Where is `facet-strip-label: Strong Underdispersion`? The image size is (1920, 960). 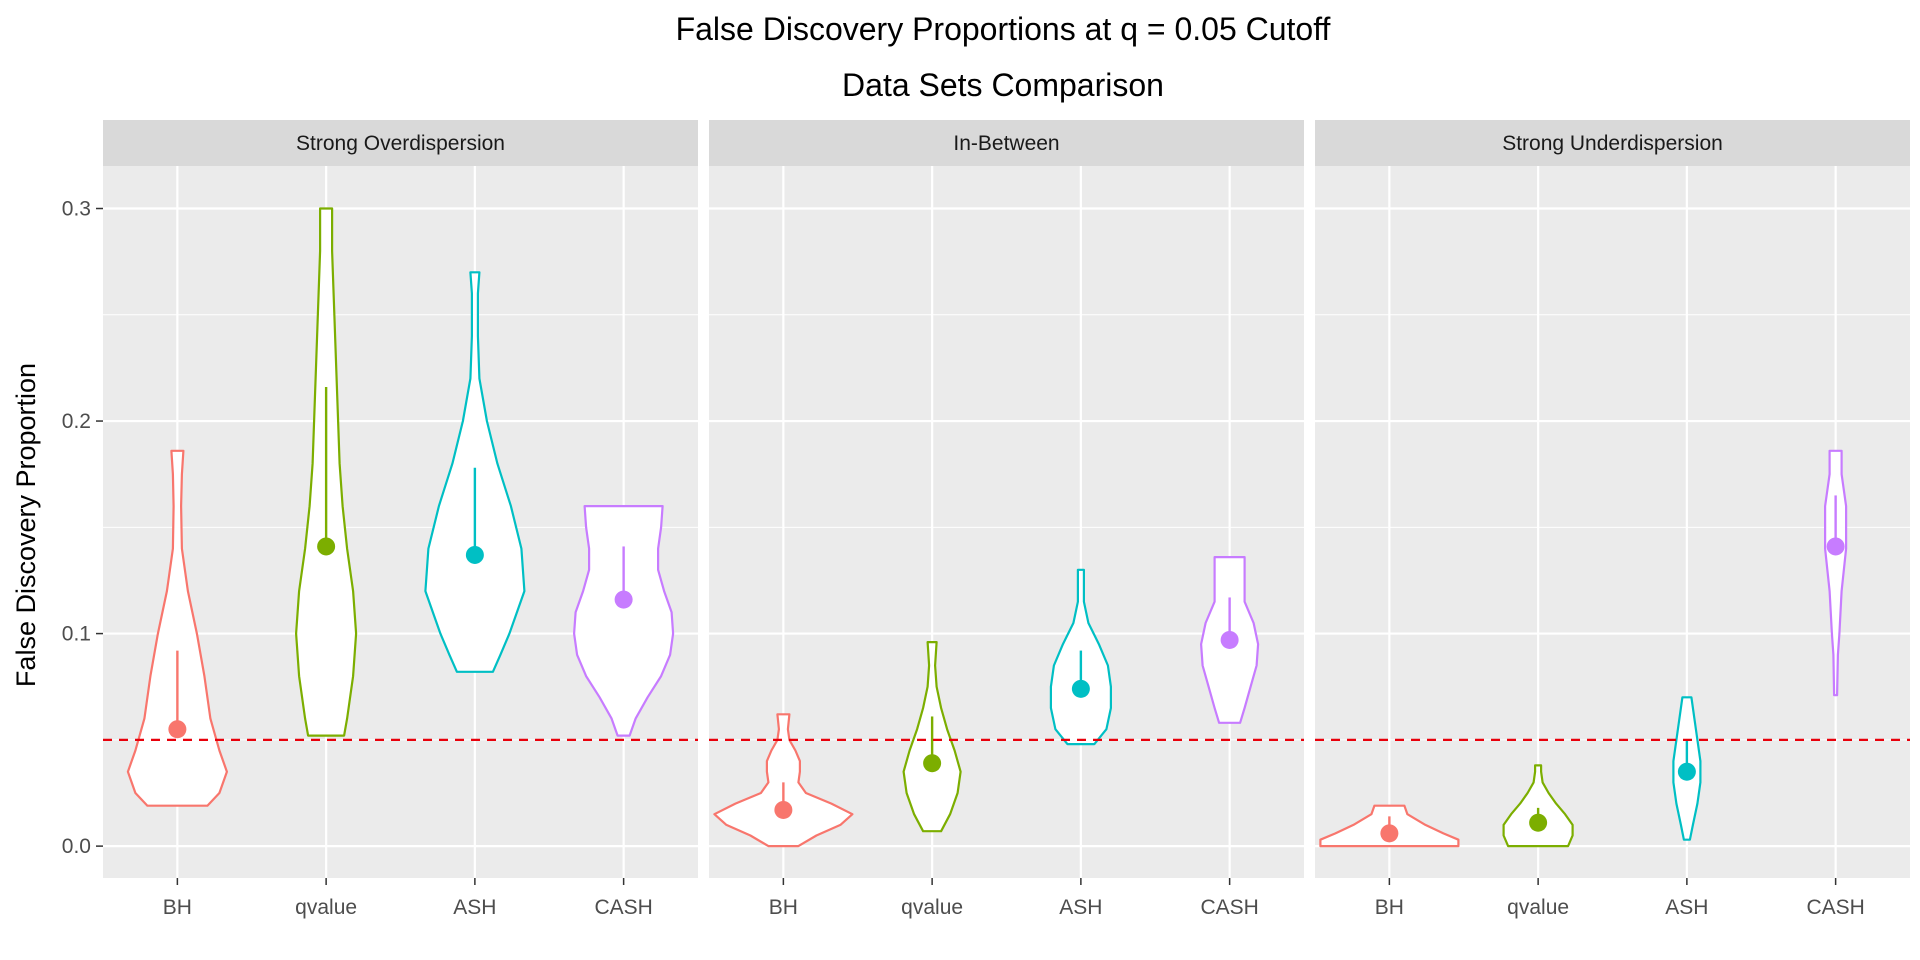 facet-strip-label: Strong Underdispersion is located at coordinates (1612, 143).